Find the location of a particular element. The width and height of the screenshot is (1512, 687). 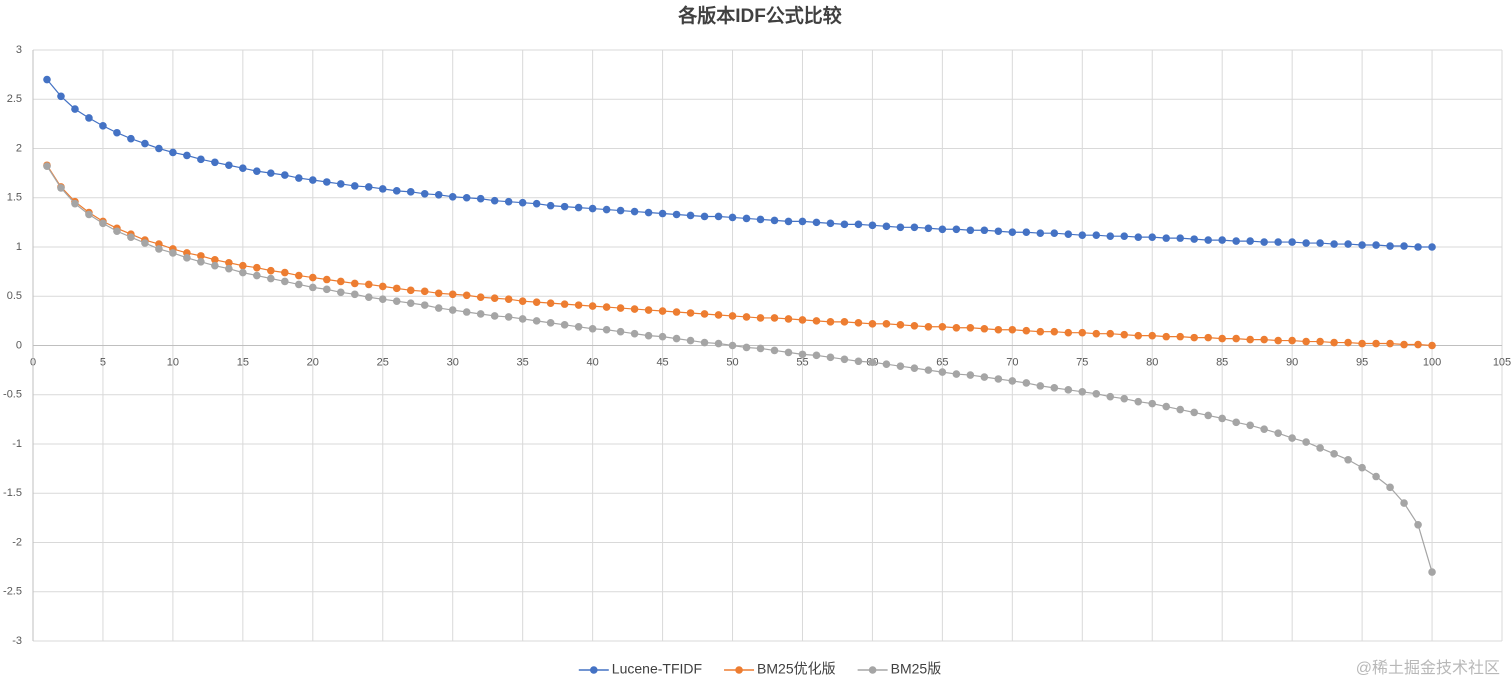

y-tick-label: -2 is located at coordinates (17, 542).